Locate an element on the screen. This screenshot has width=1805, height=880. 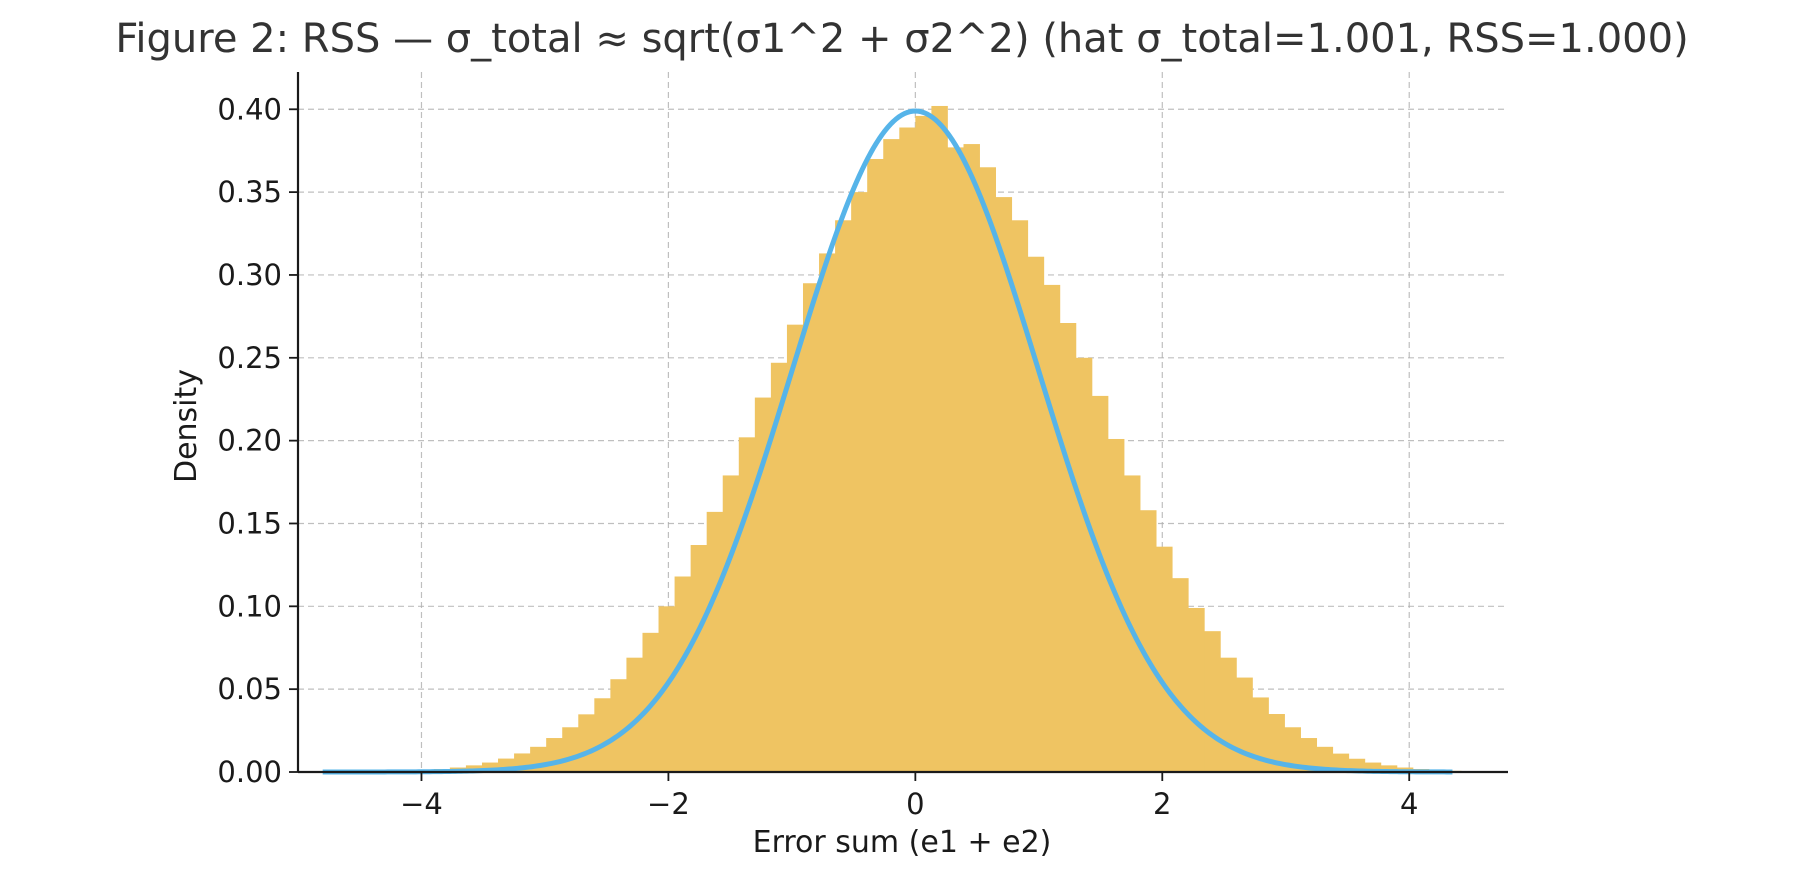
y-tick-label: 0.25 is located at coordinates (249, 358).